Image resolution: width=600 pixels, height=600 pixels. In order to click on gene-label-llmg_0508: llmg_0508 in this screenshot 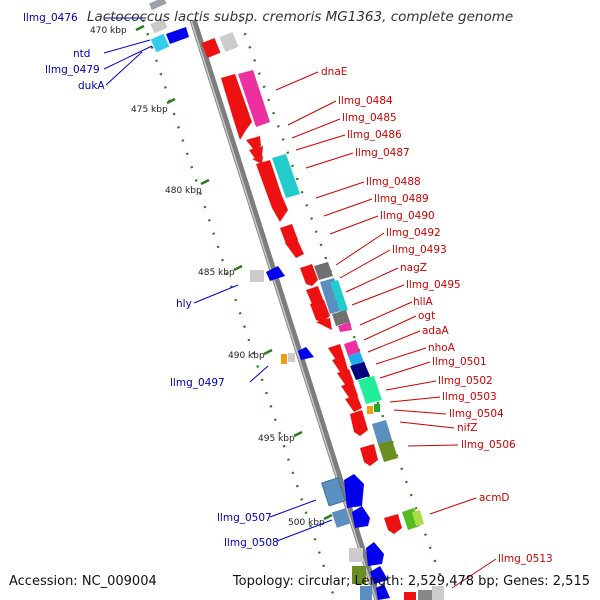, I will do `click(251, 543)`.